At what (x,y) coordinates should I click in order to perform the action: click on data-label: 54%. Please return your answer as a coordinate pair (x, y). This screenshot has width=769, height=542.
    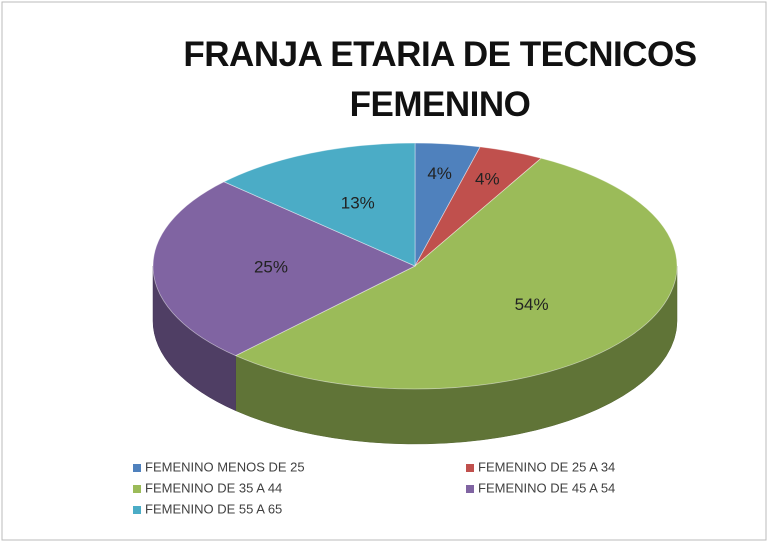
    Looking at the image, I should click on (532, 304).